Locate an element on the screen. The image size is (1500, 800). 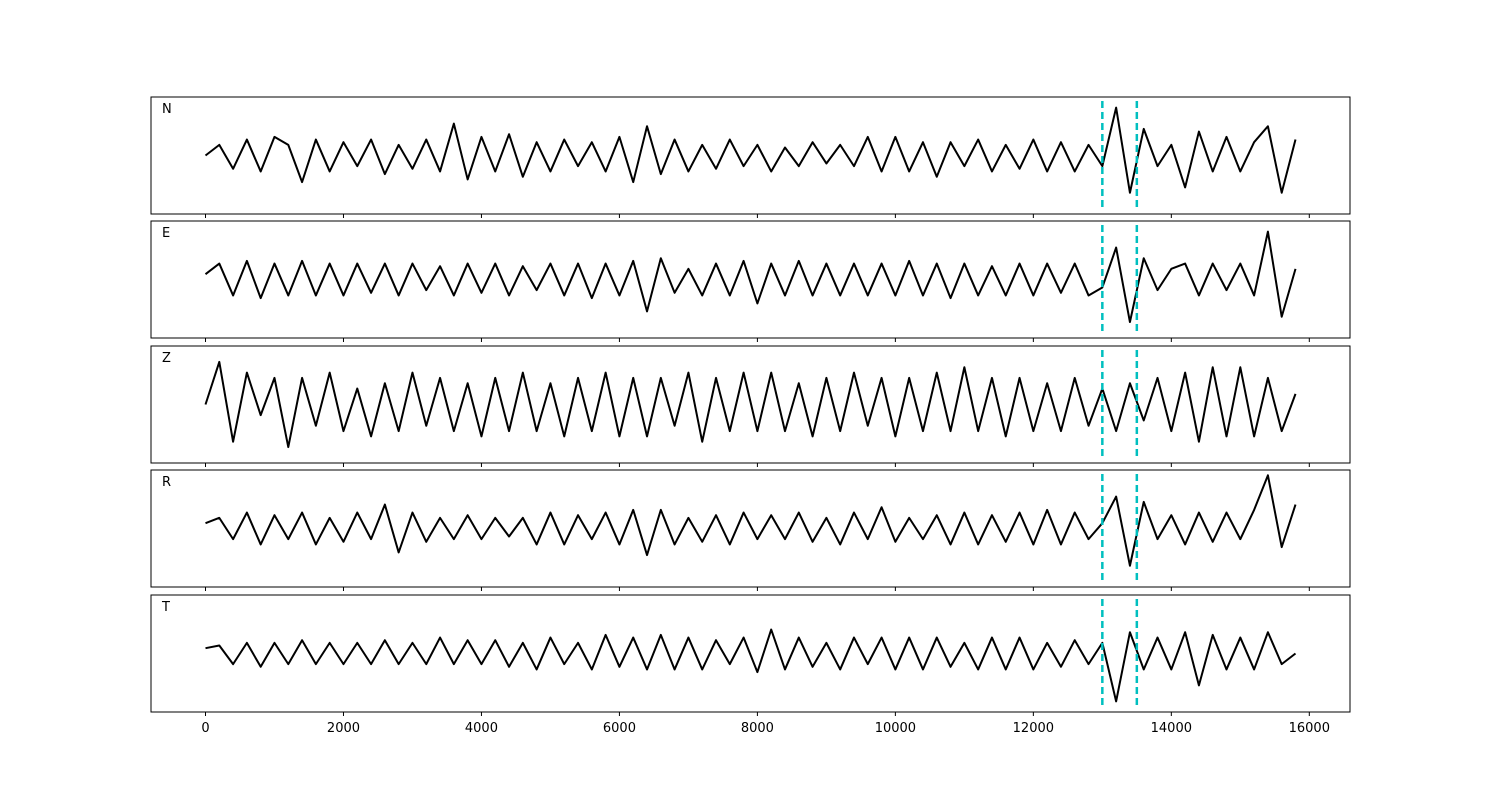
x-tick-label: 0 is located at coordinates (205, 728).